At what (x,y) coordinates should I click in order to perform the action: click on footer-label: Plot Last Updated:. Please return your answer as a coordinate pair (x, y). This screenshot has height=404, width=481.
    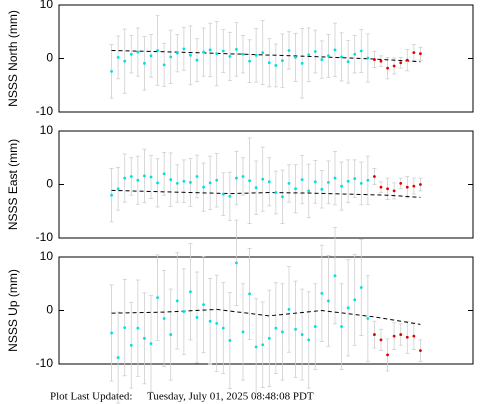
    Looking at the image, I should click on (91, 397).